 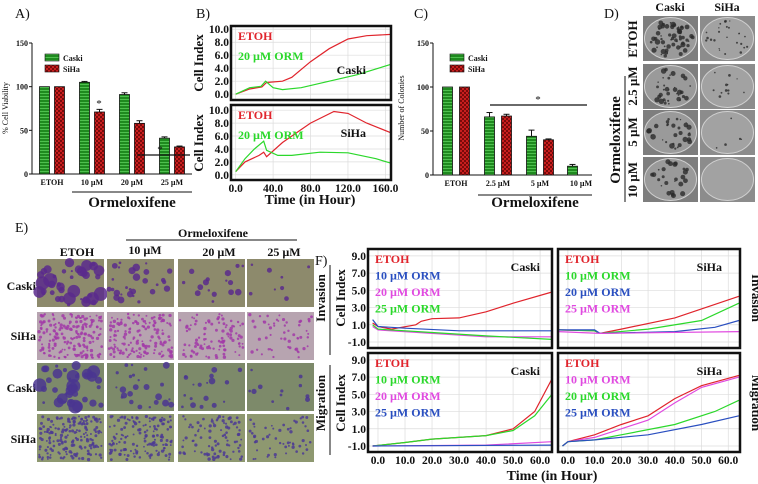 I want to click on b-caski-y-tick-label: 4.0, so click(x=222, y=69).